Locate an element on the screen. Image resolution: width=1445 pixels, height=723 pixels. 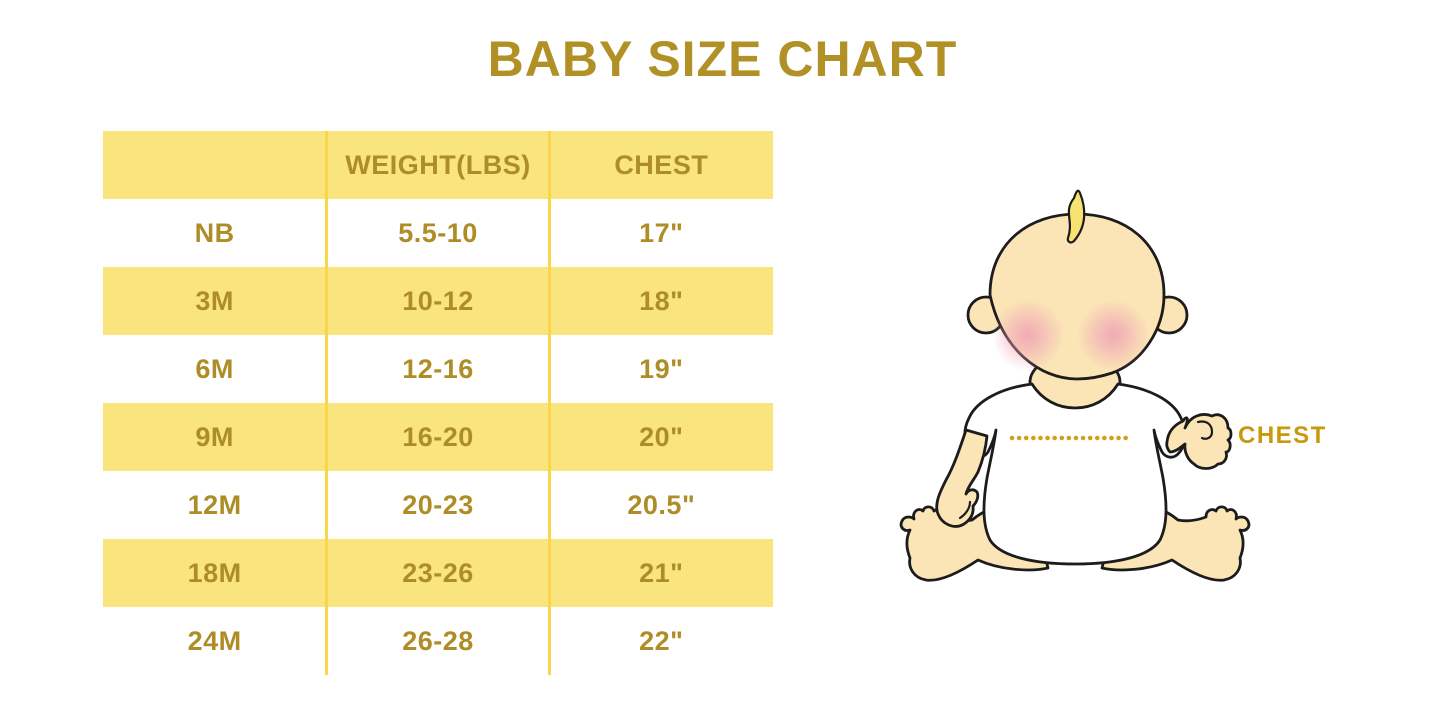
table-row-3m: 3M 10-12 18" is located at coordinates (438, 301).